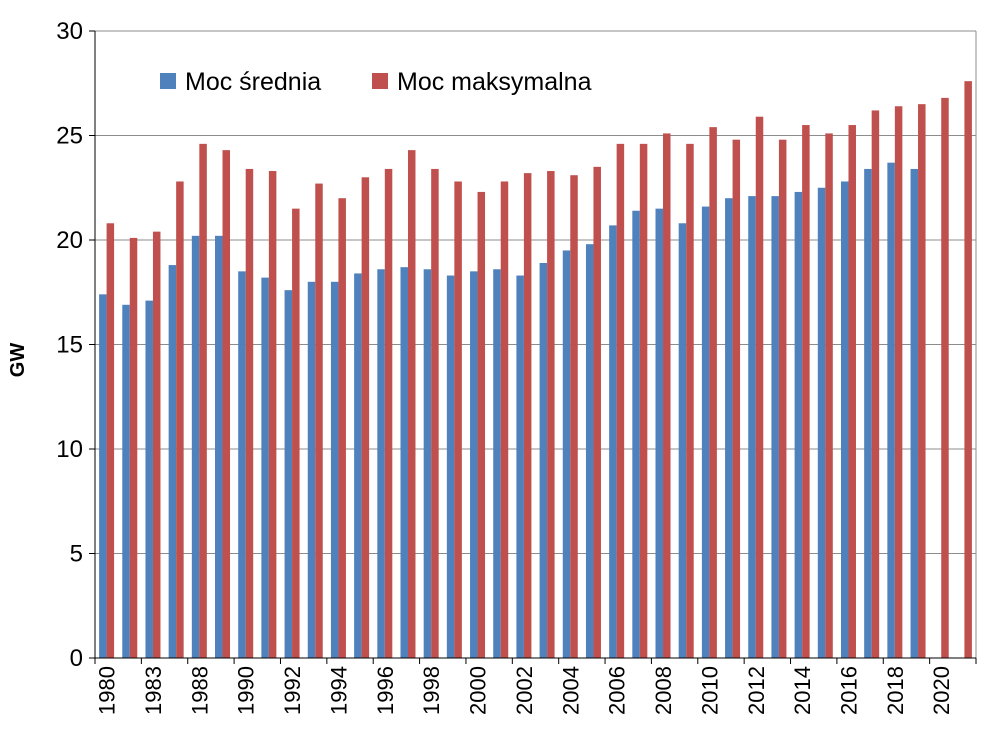  I want to click on x-tick-label: 2010, so click(709, 690).